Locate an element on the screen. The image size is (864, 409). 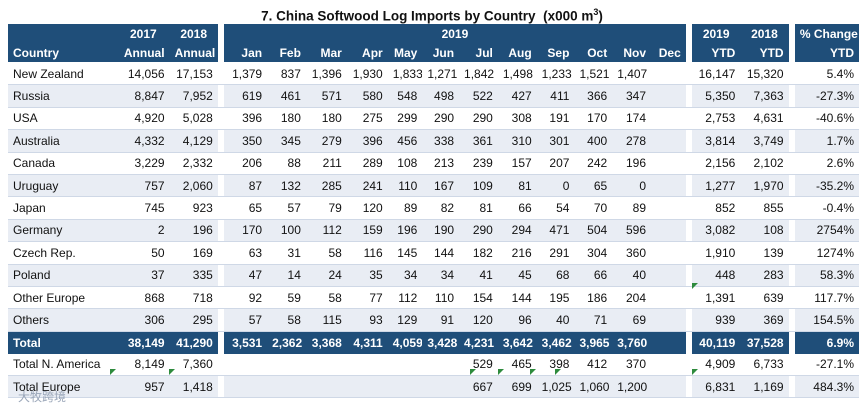
annual-2018-cell: 2,060 is located at coordinates (193, 186).